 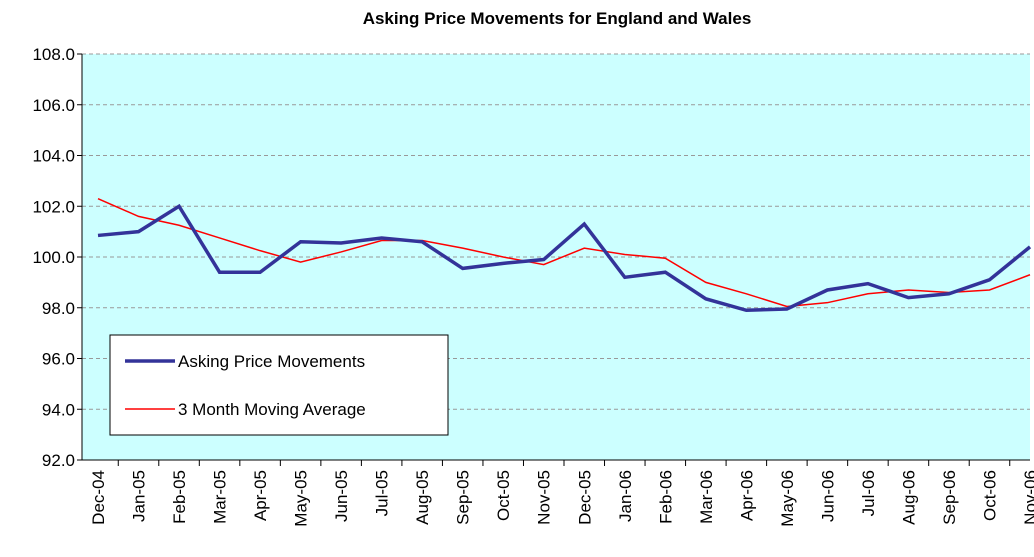 I want to click on x-tick-label: Jun-05, so click(x=341, y=496).